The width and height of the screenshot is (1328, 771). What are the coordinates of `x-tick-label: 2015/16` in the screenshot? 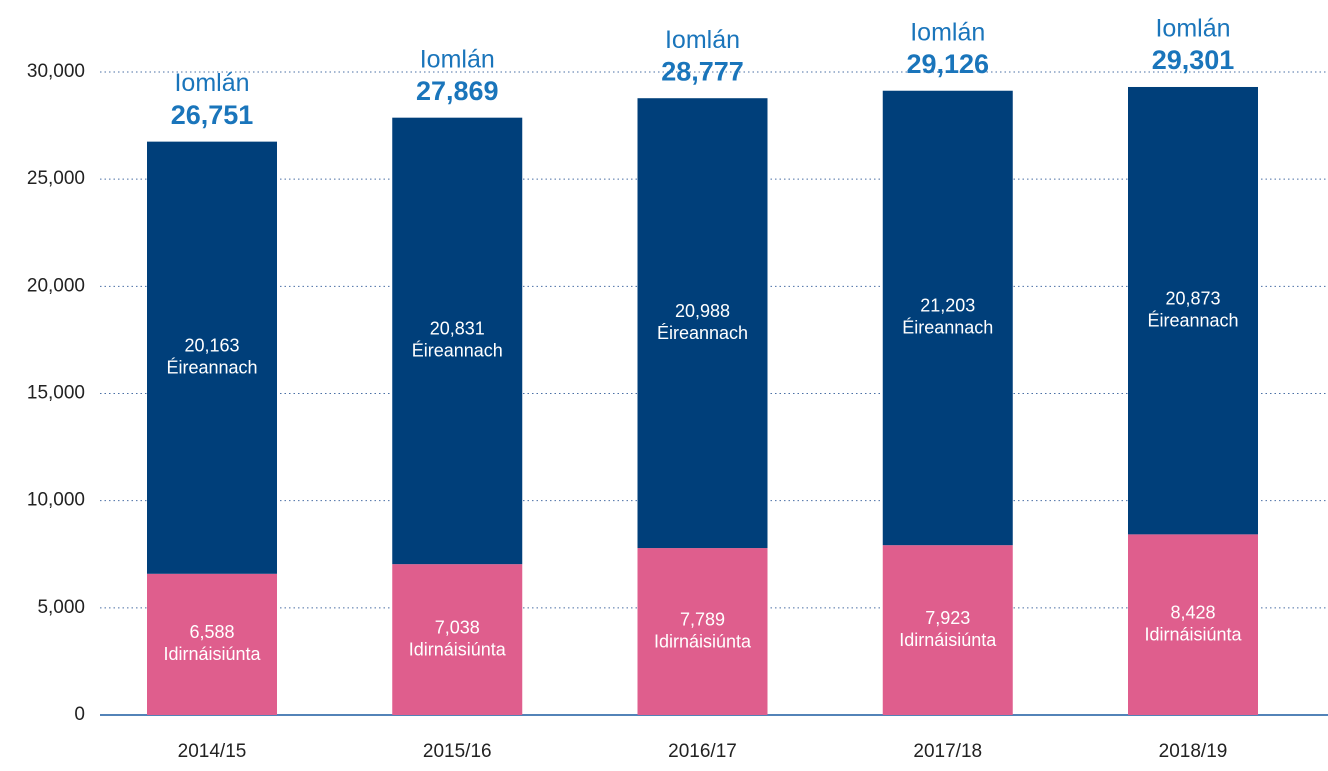 It's located at (457, 751).